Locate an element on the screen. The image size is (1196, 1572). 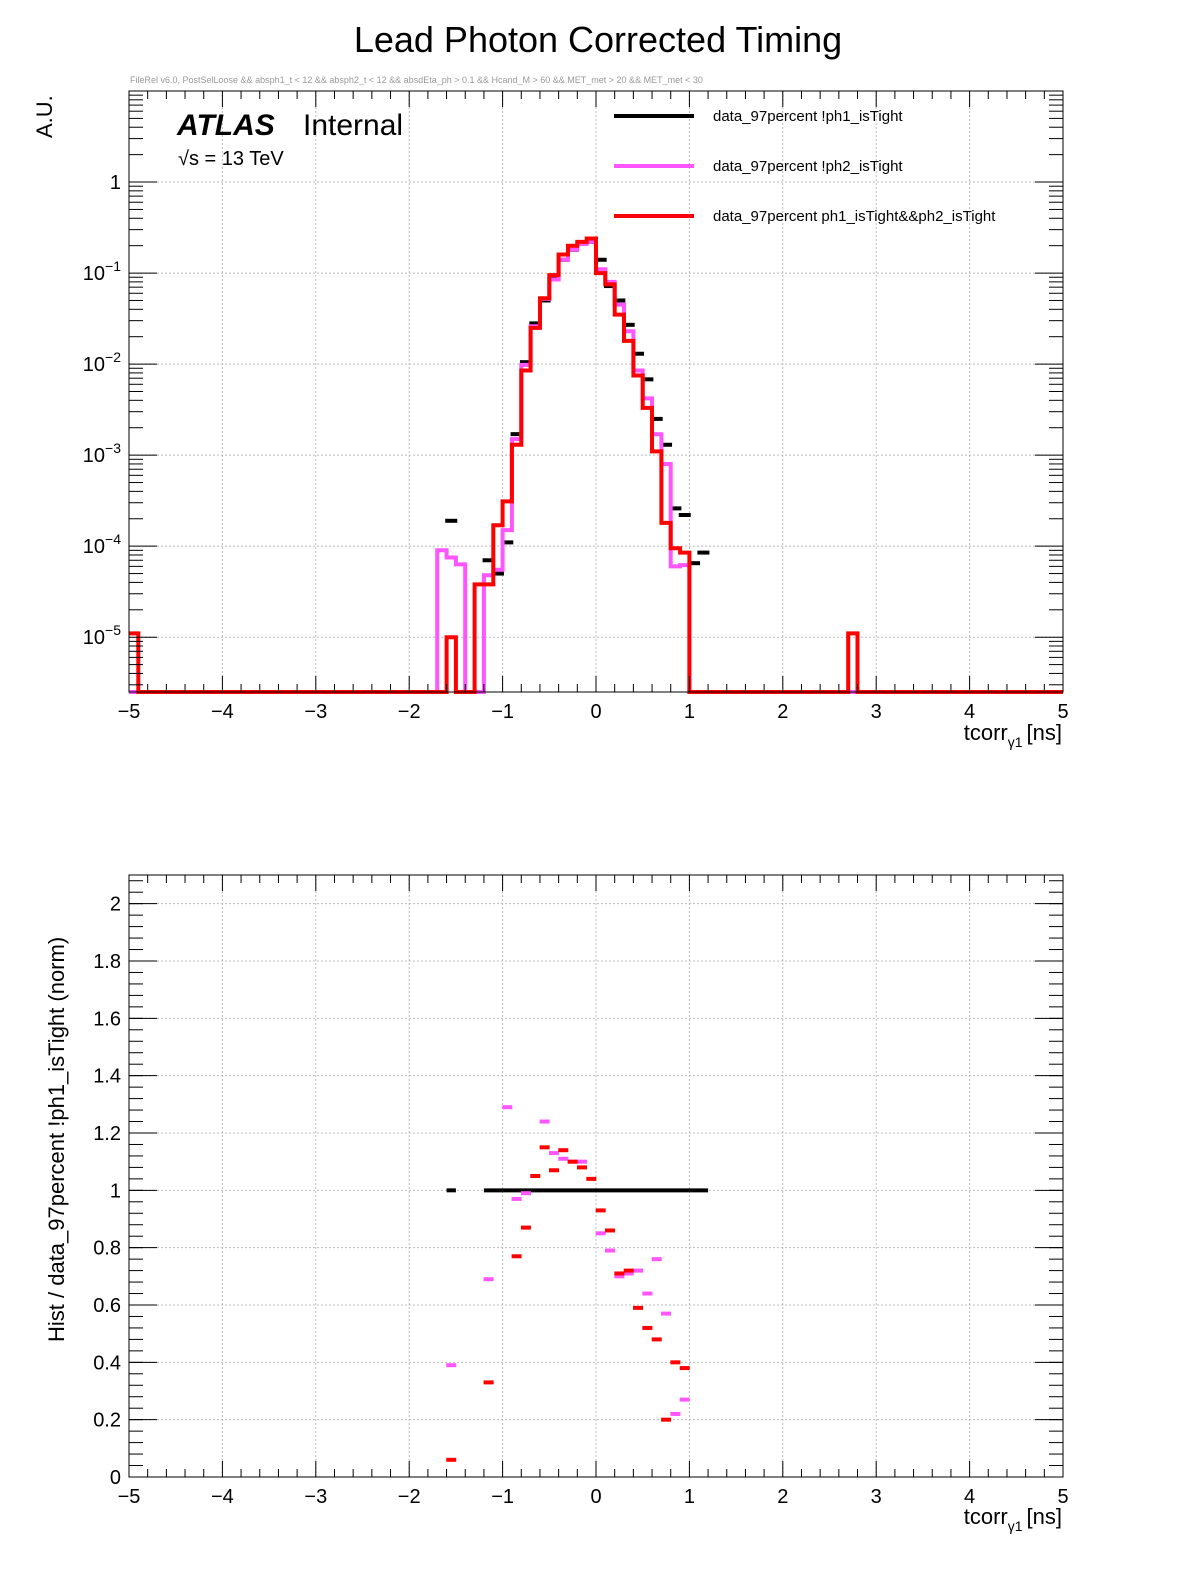
bottom-y-tick-label: 0.2 is located at coordinates (107, 1421).